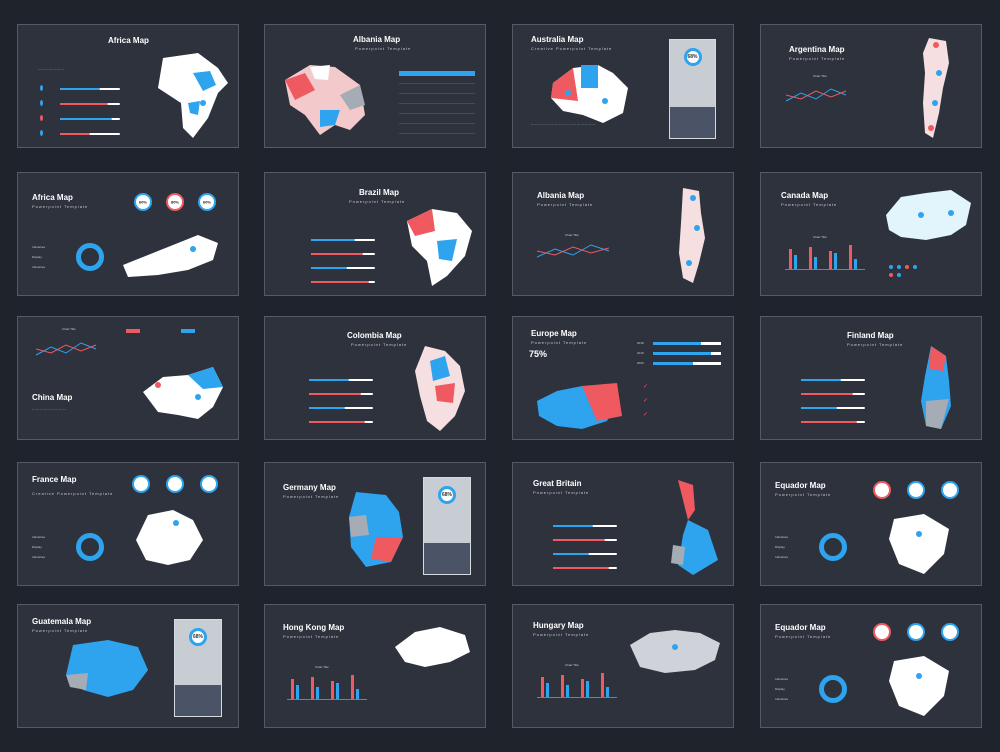 The width and height of the screenshot is (1000, 752). Describe the element at coordinates (375, 86) in the screenshot. I see `slide-albania-map-table: Albania Map Powerpoint Template` at that location.